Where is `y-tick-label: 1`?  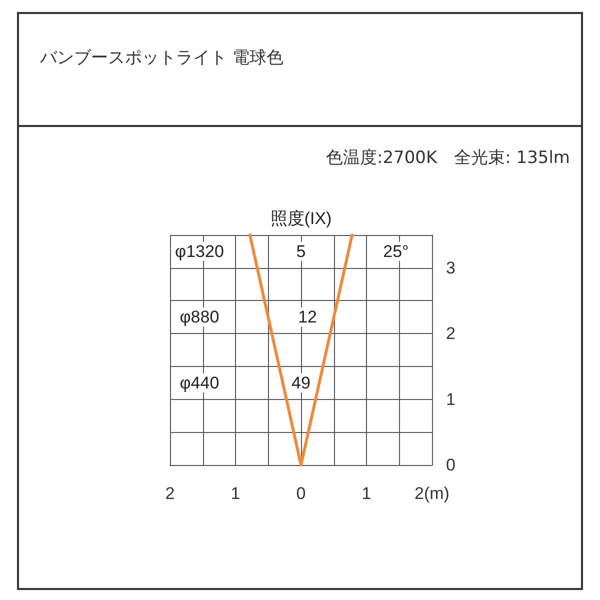
y-tick-label: 1 is located at coordinates (451, 399).